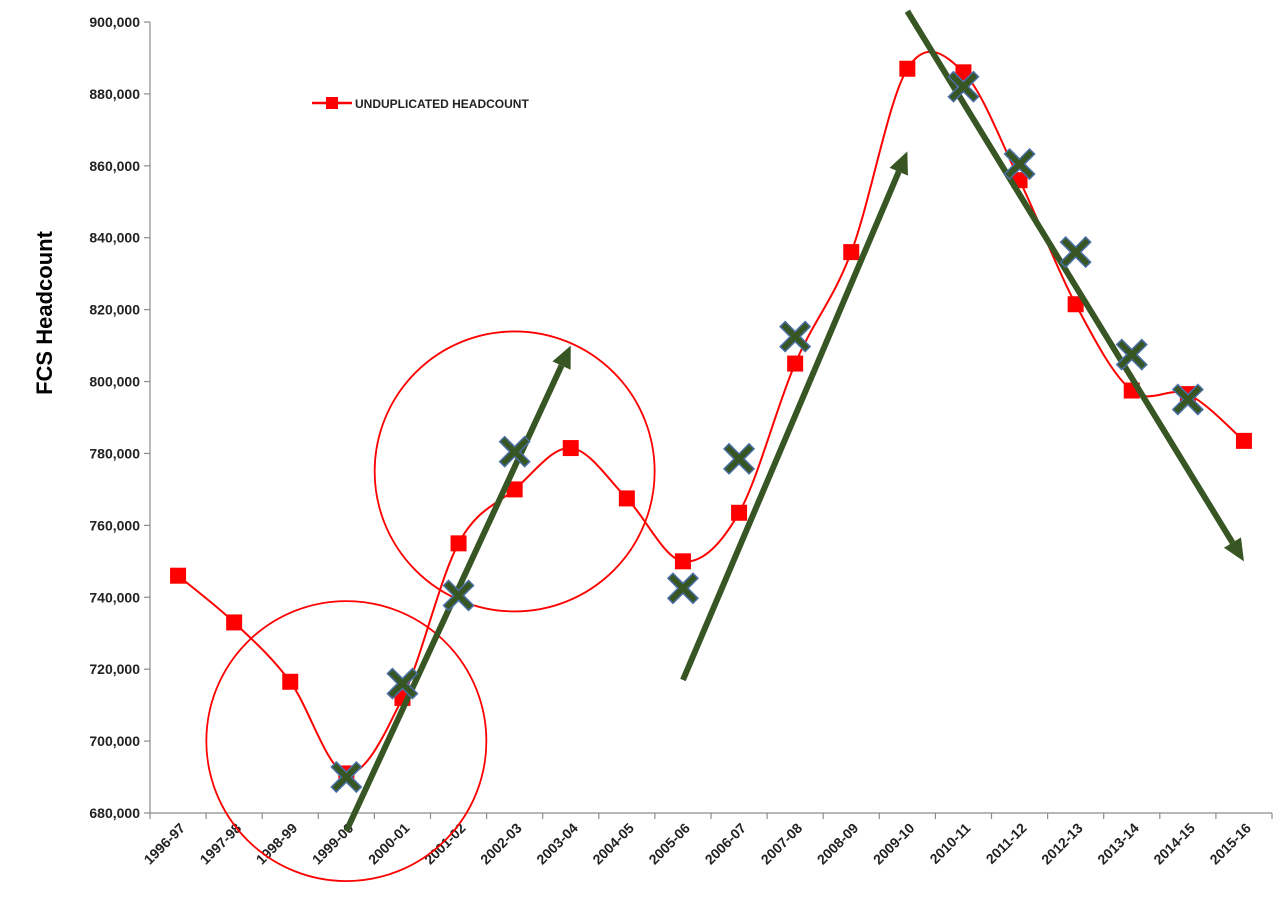 This screenshot has width=1274, height=902. What do you see at coordinates (557, 844) in the screenshot?
I see `x-tick-label: 2003-04` at bounding box center [557, 844].